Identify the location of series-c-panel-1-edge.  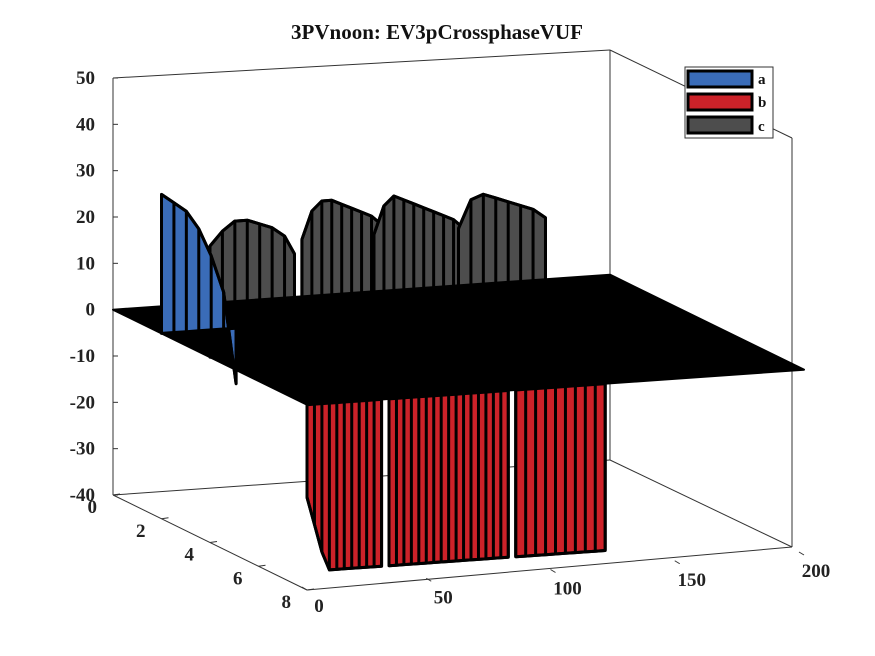
(346, 219).